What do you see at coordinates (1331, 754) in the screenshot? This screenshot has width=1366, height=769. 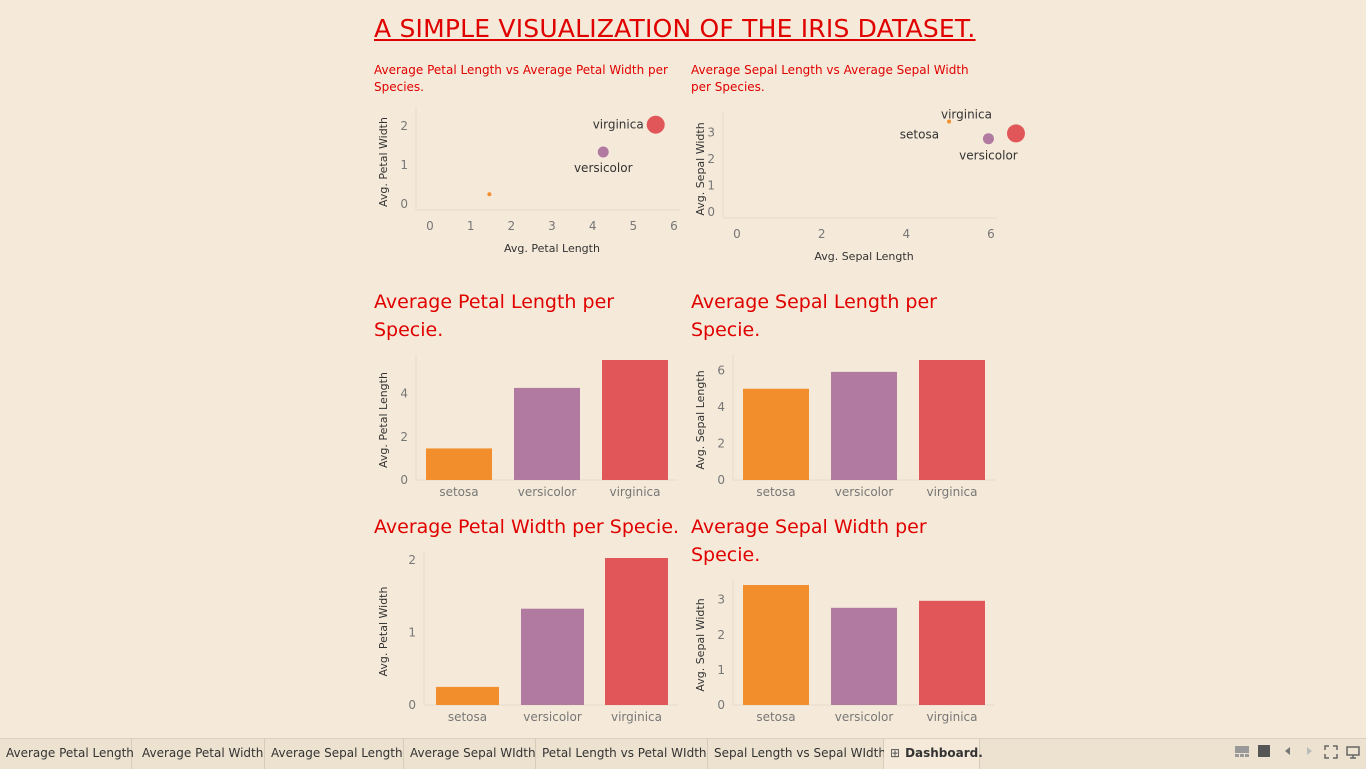 I see `presentation-mode-icon` at bounding box center [1331, 754].